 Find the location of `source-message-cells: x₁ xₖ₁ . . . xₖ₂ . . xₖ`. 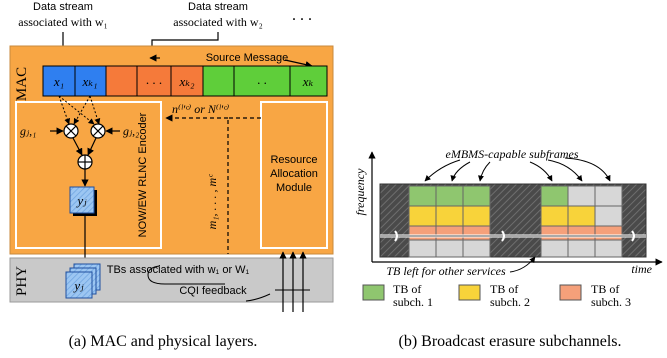

source-message-cells: x₁ xₖ₁ . . . xₖ₂ . . xₖ is located at coordinates (185, 81).